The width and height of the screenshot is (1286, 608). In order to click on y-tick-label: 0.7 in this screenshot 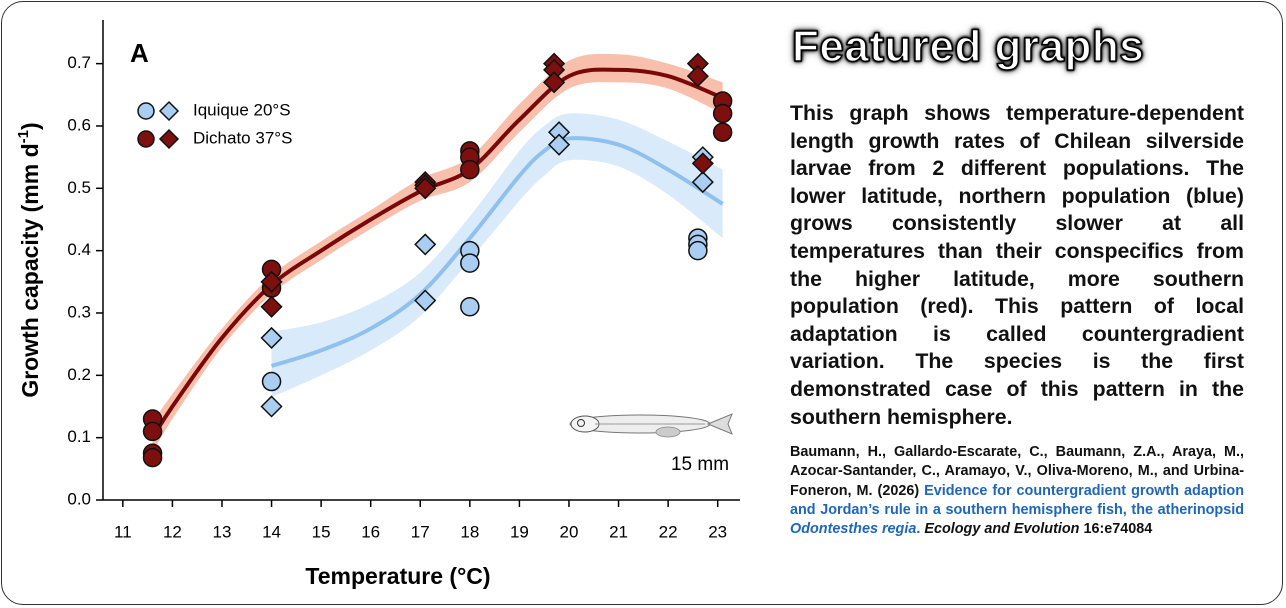, I will do `click(79, 62)`.